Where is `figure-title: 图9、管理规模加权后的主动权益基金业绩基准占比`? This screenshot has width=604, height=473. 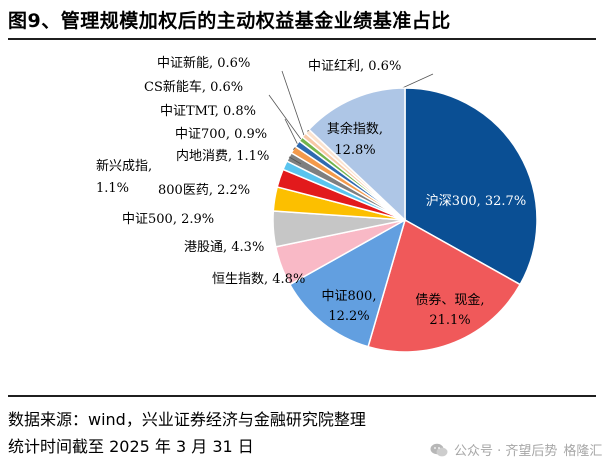 figure-title: 图9、管理规模加权后的主动权益基金业绩基准占比 is located at coordinates (229, 21).